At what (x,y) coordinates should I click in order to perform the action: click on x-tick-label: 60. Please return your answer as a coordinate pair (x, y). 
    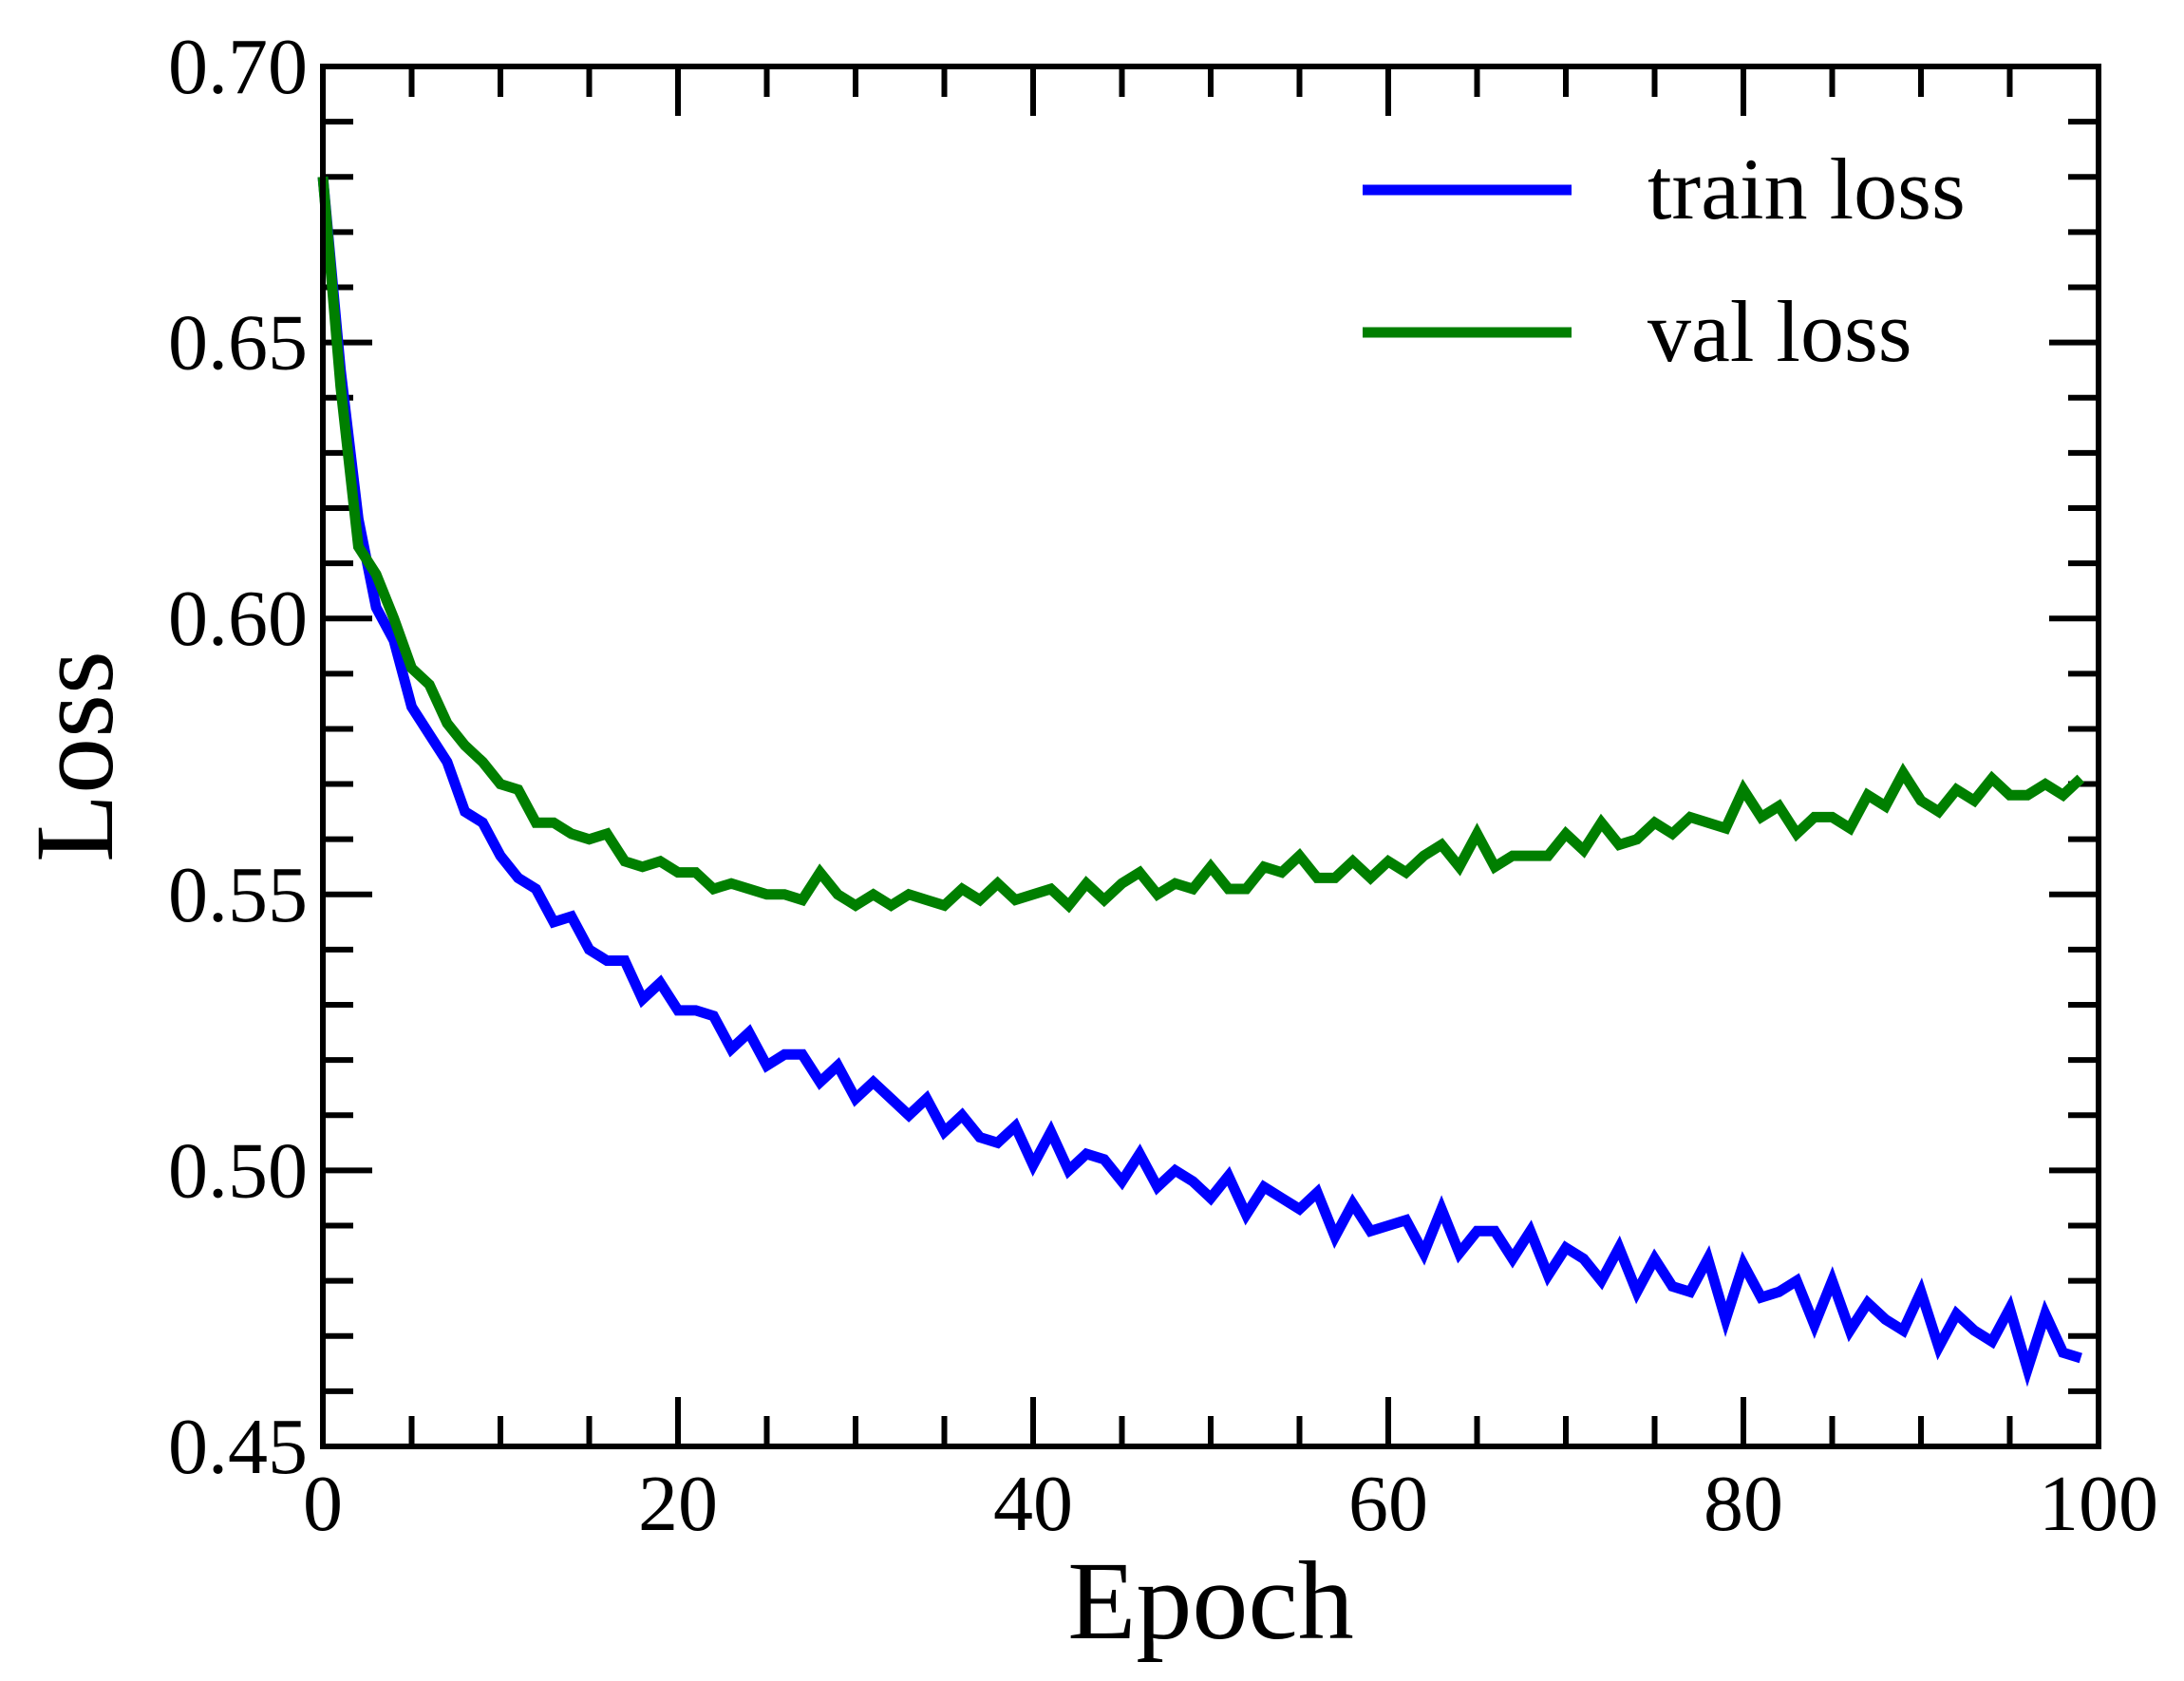
    Looking at the image, I should click on (1388, 1504).